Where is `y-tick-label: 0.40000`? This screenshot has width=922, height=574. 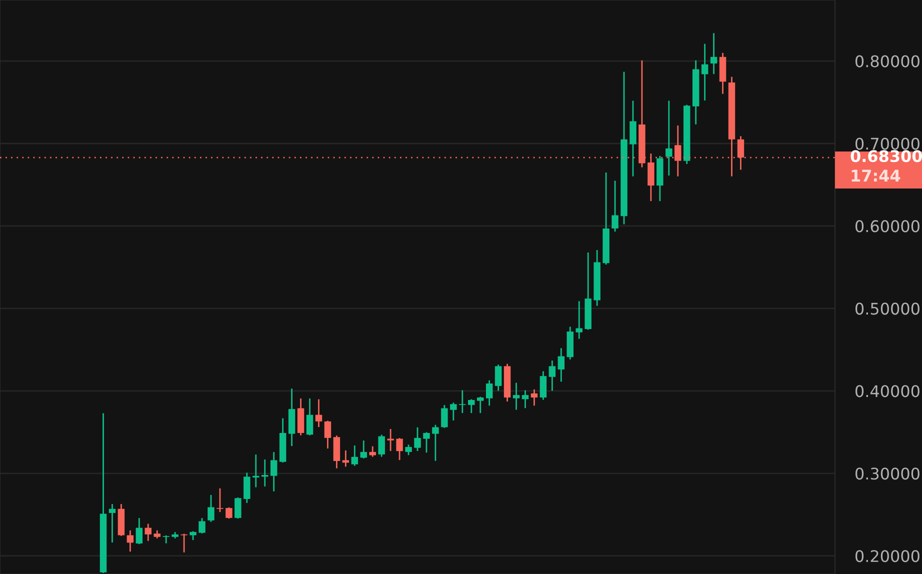 y-tick-label: 0.40000 is located at coordinates (888, 391).